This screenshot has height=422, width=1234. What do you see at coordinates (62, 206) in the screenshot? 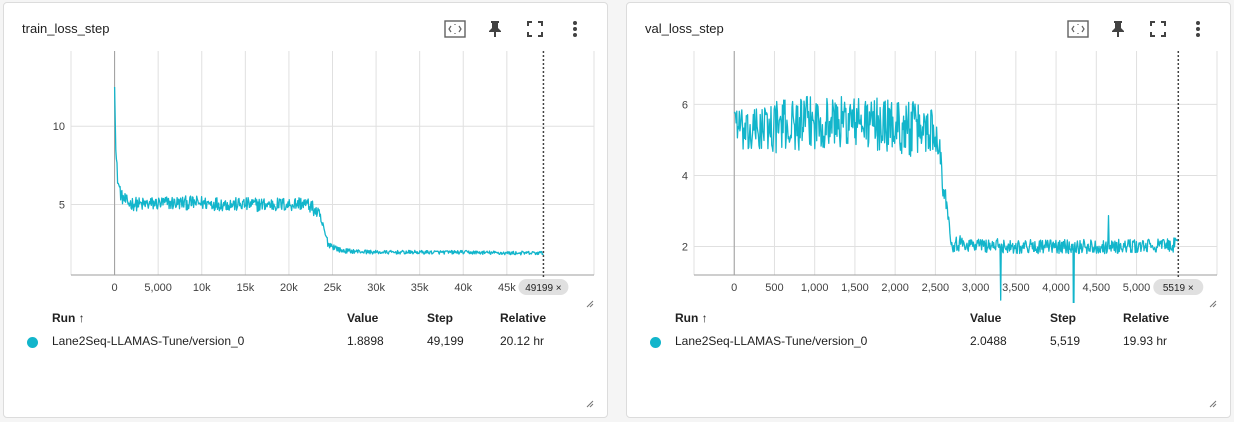
I see `y-tick-label: 5` at bounding box center [62, 206].